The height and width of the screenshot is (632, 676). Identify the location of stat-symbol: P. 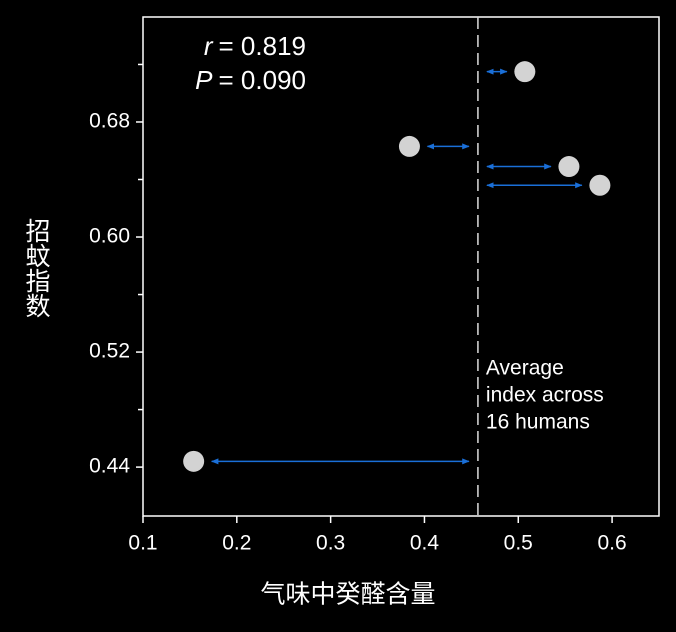
(204, 80).